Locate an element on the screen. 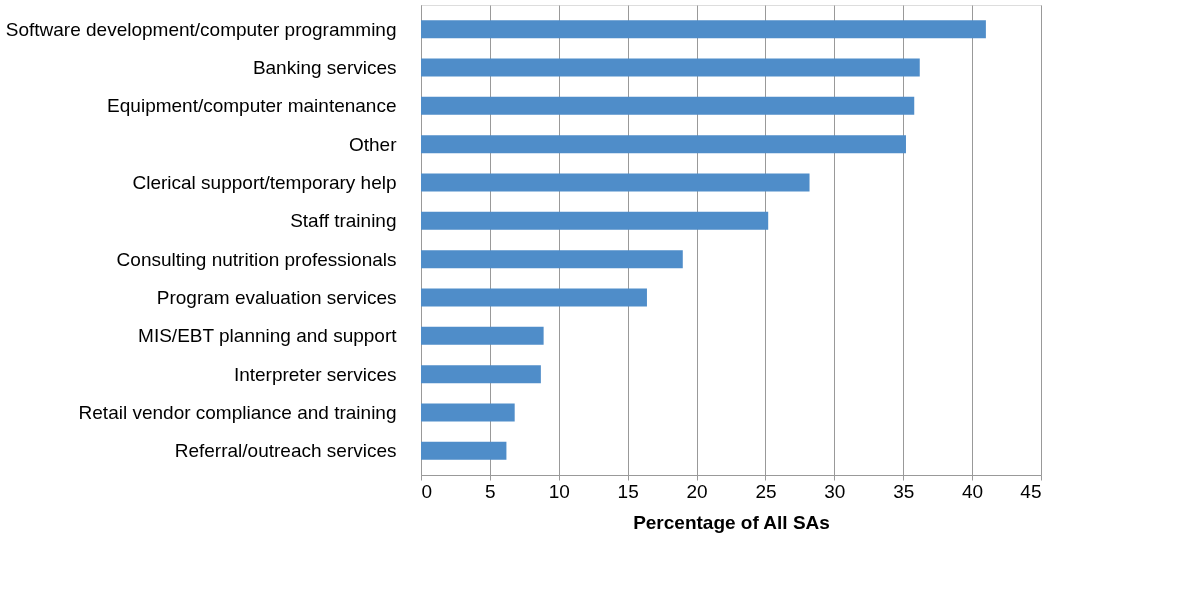  x-tick-label: 15 is located at coordinates (628, 491).